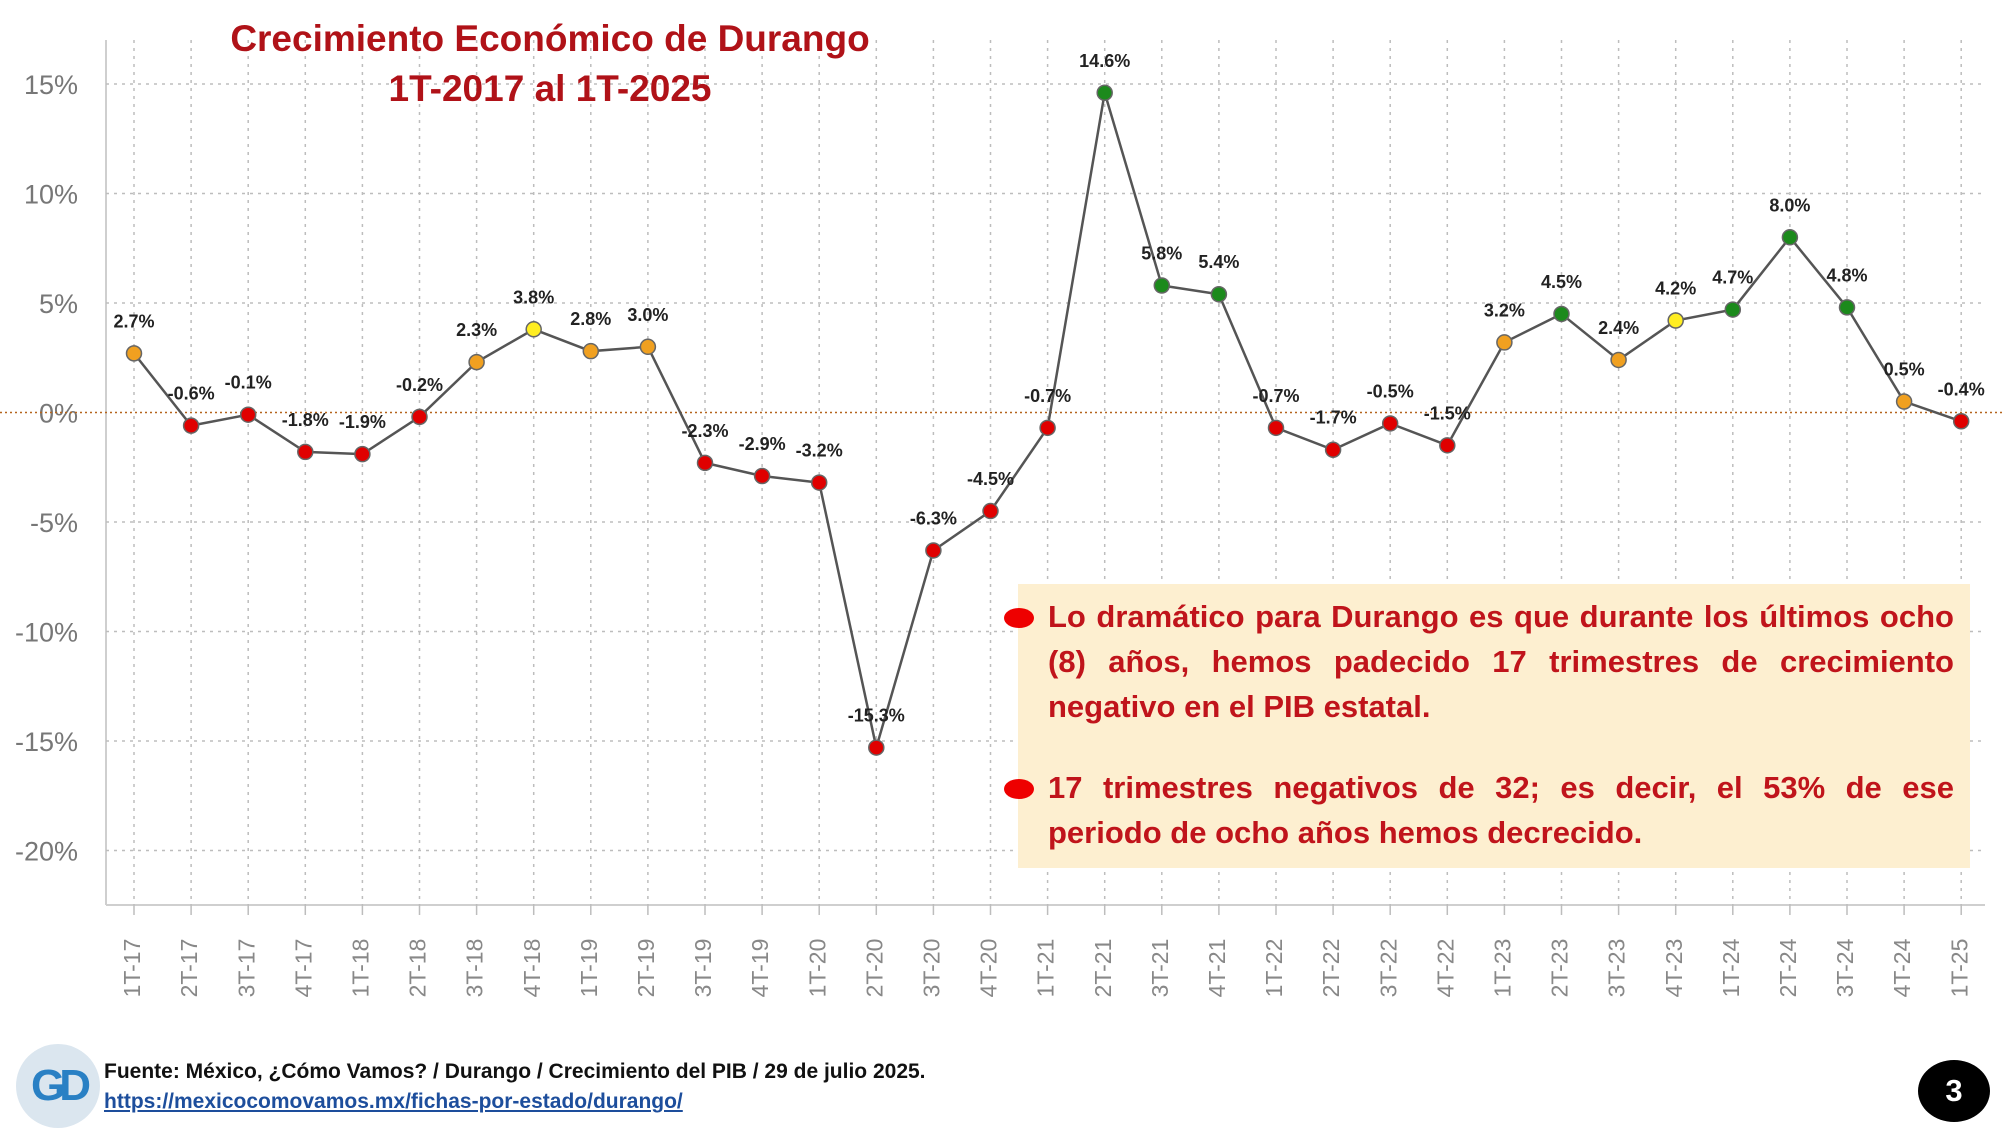 Image resolution: width=2002 pixels, height=1135 pixels. What do you see at coordinates (1218, 262) in the screenshot?
I see `data-label: 5.4%` at bounding box center [1218, 262].